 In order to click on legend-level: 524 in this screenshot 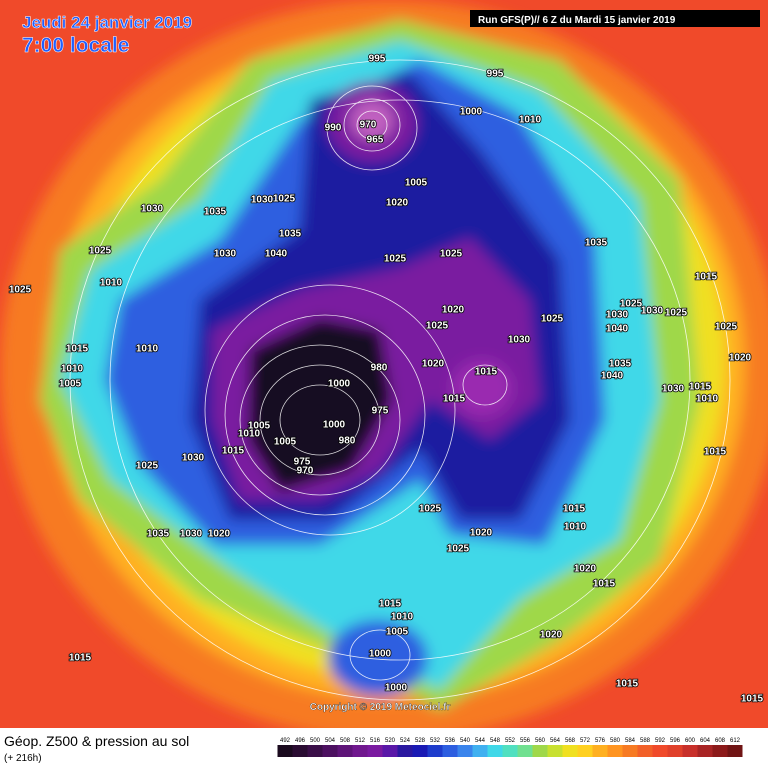, I will do `click(405, 741)`.